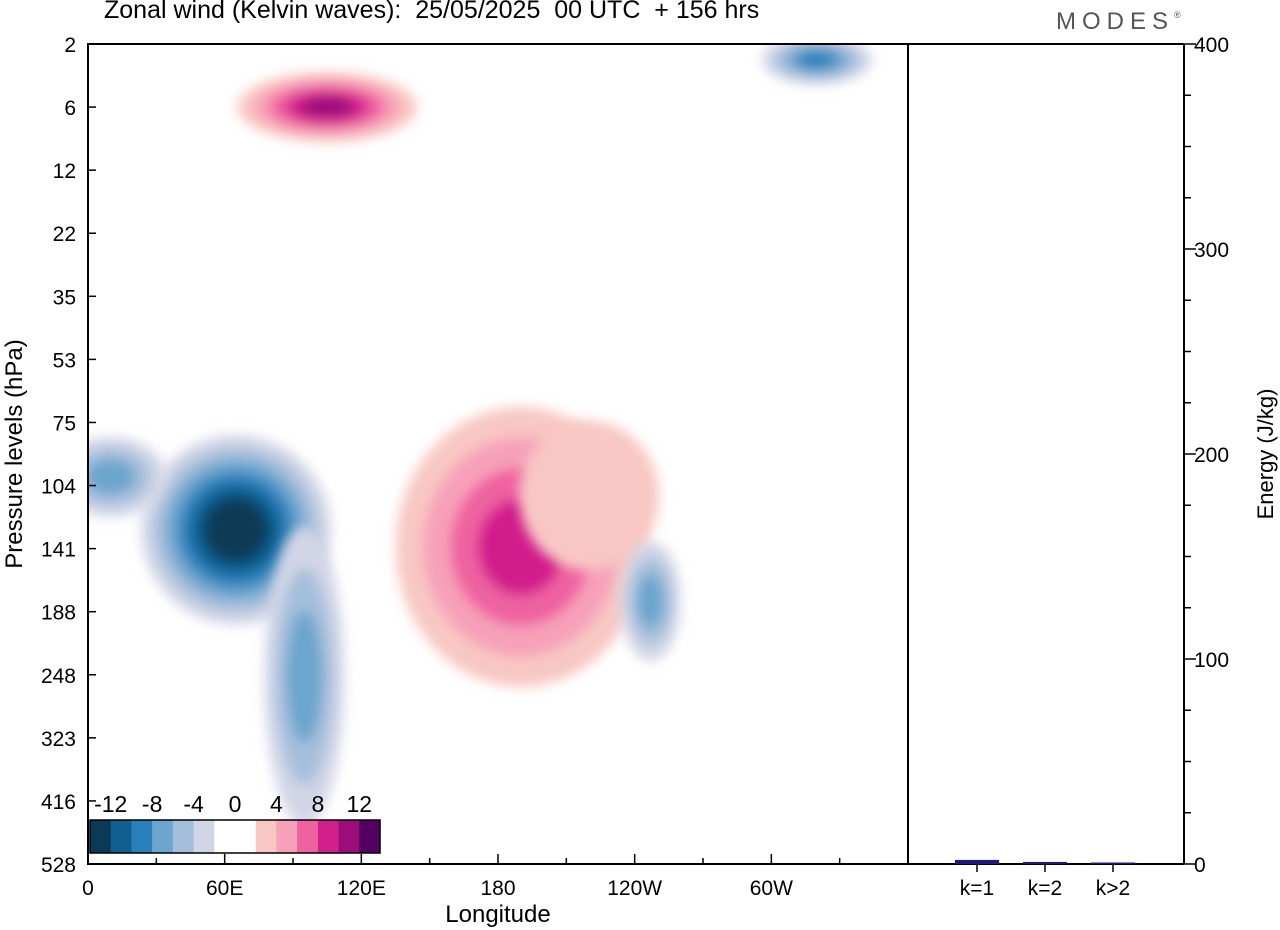 This screenshot has height=930, width=1280. What do you see at coordinates (317, 804) in the screenshot?
I see `colorbar-label: 8` at bounding box center [317, 804].